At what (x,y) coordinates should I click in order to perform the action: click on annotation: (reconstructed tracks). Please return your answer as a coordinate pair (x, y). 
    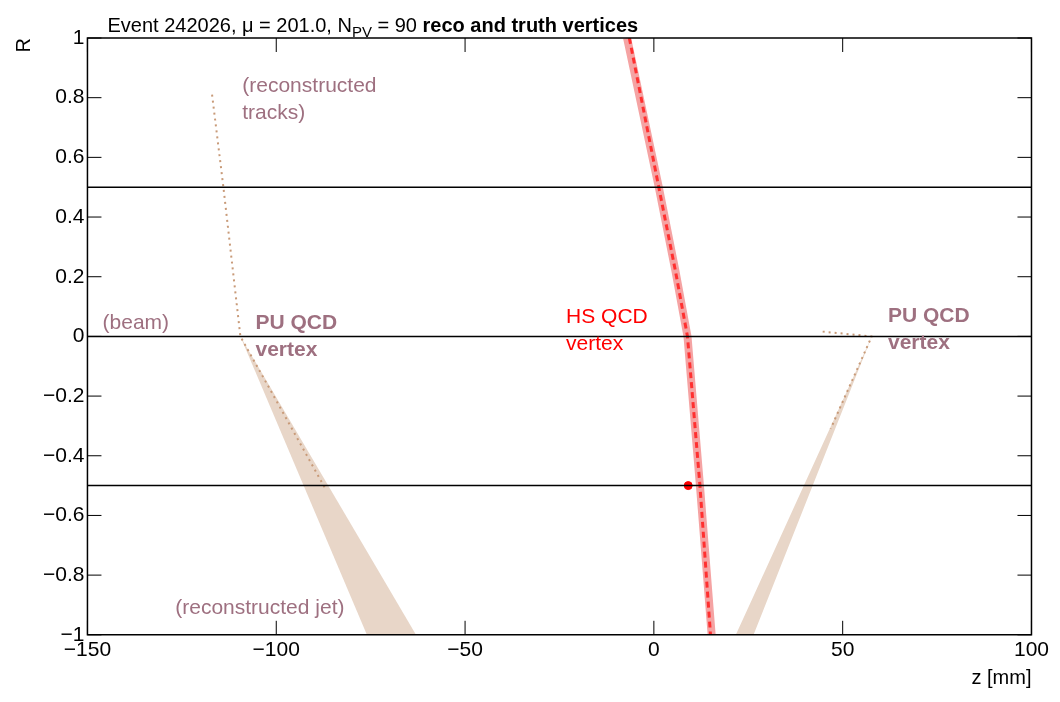
    Looking at the image, I should click on (309, 98).